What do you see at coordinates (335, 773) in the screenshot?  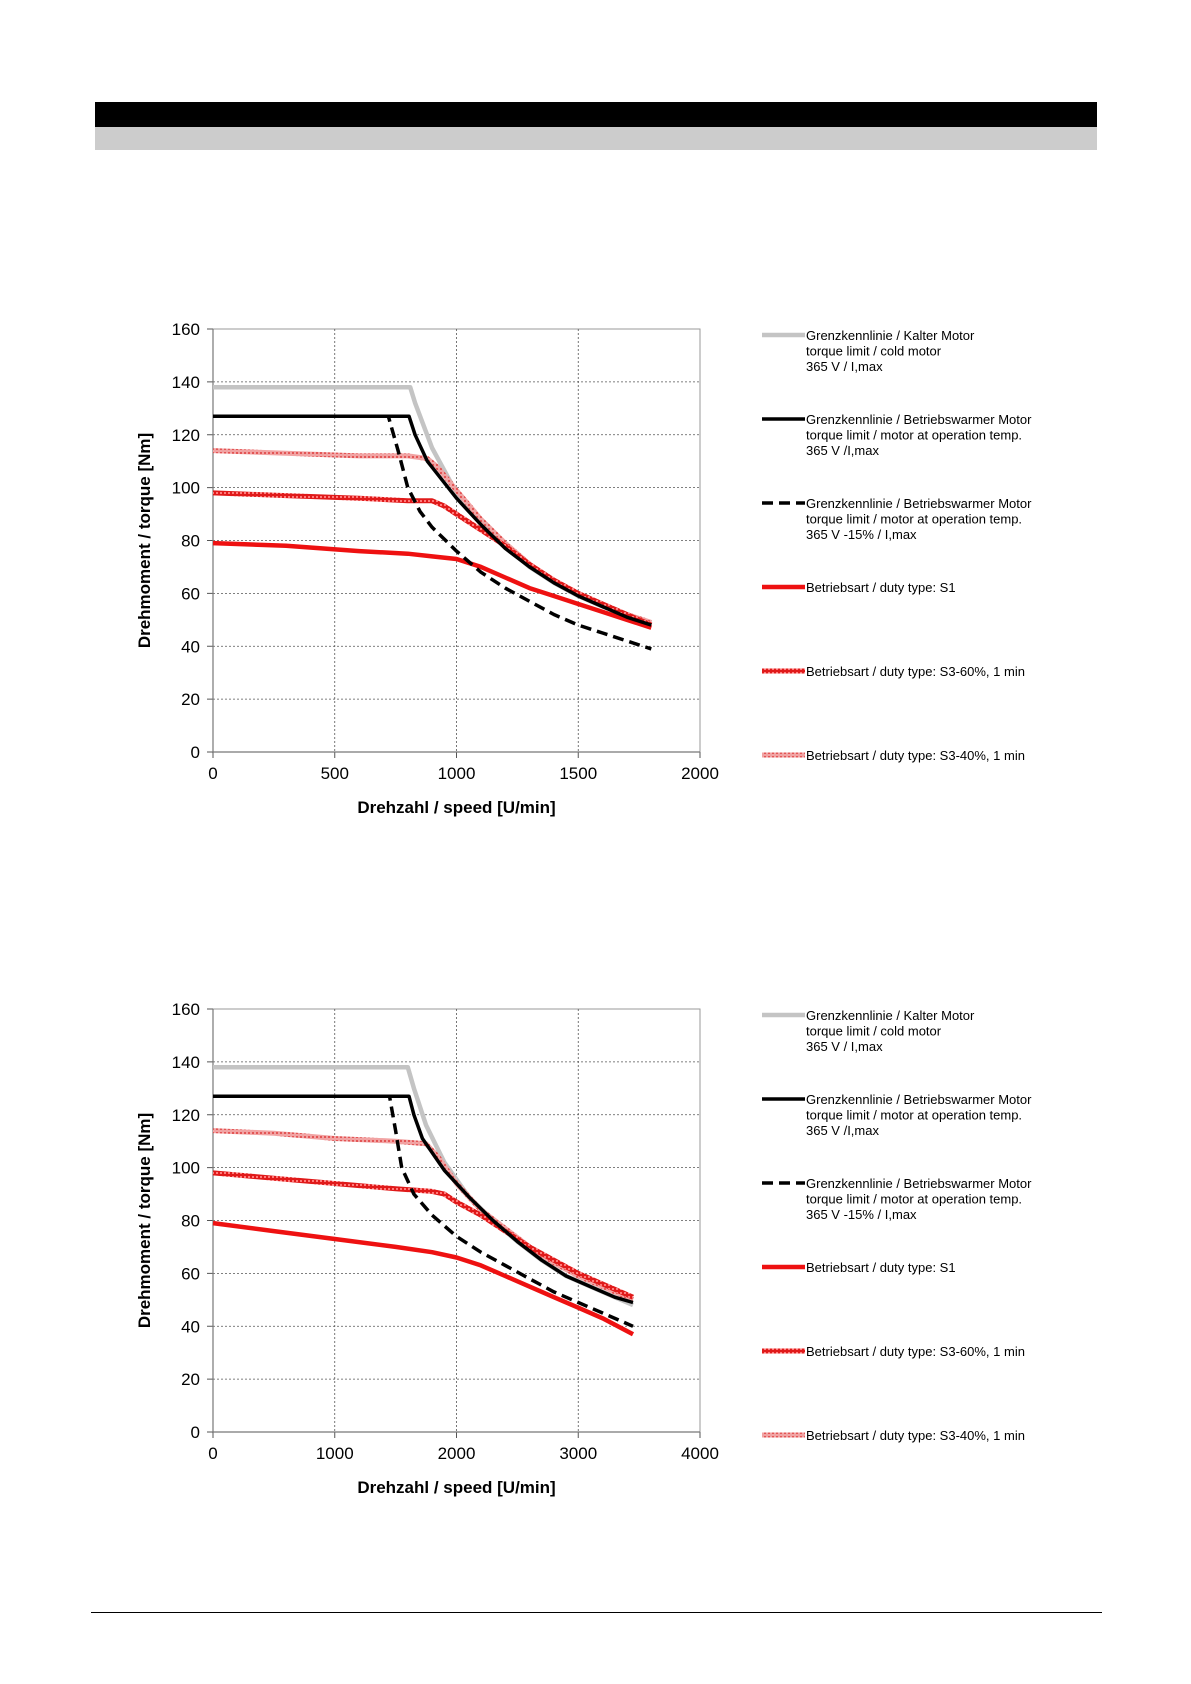 I see `x-tick-label: 500` at bounding box center [335, 773].